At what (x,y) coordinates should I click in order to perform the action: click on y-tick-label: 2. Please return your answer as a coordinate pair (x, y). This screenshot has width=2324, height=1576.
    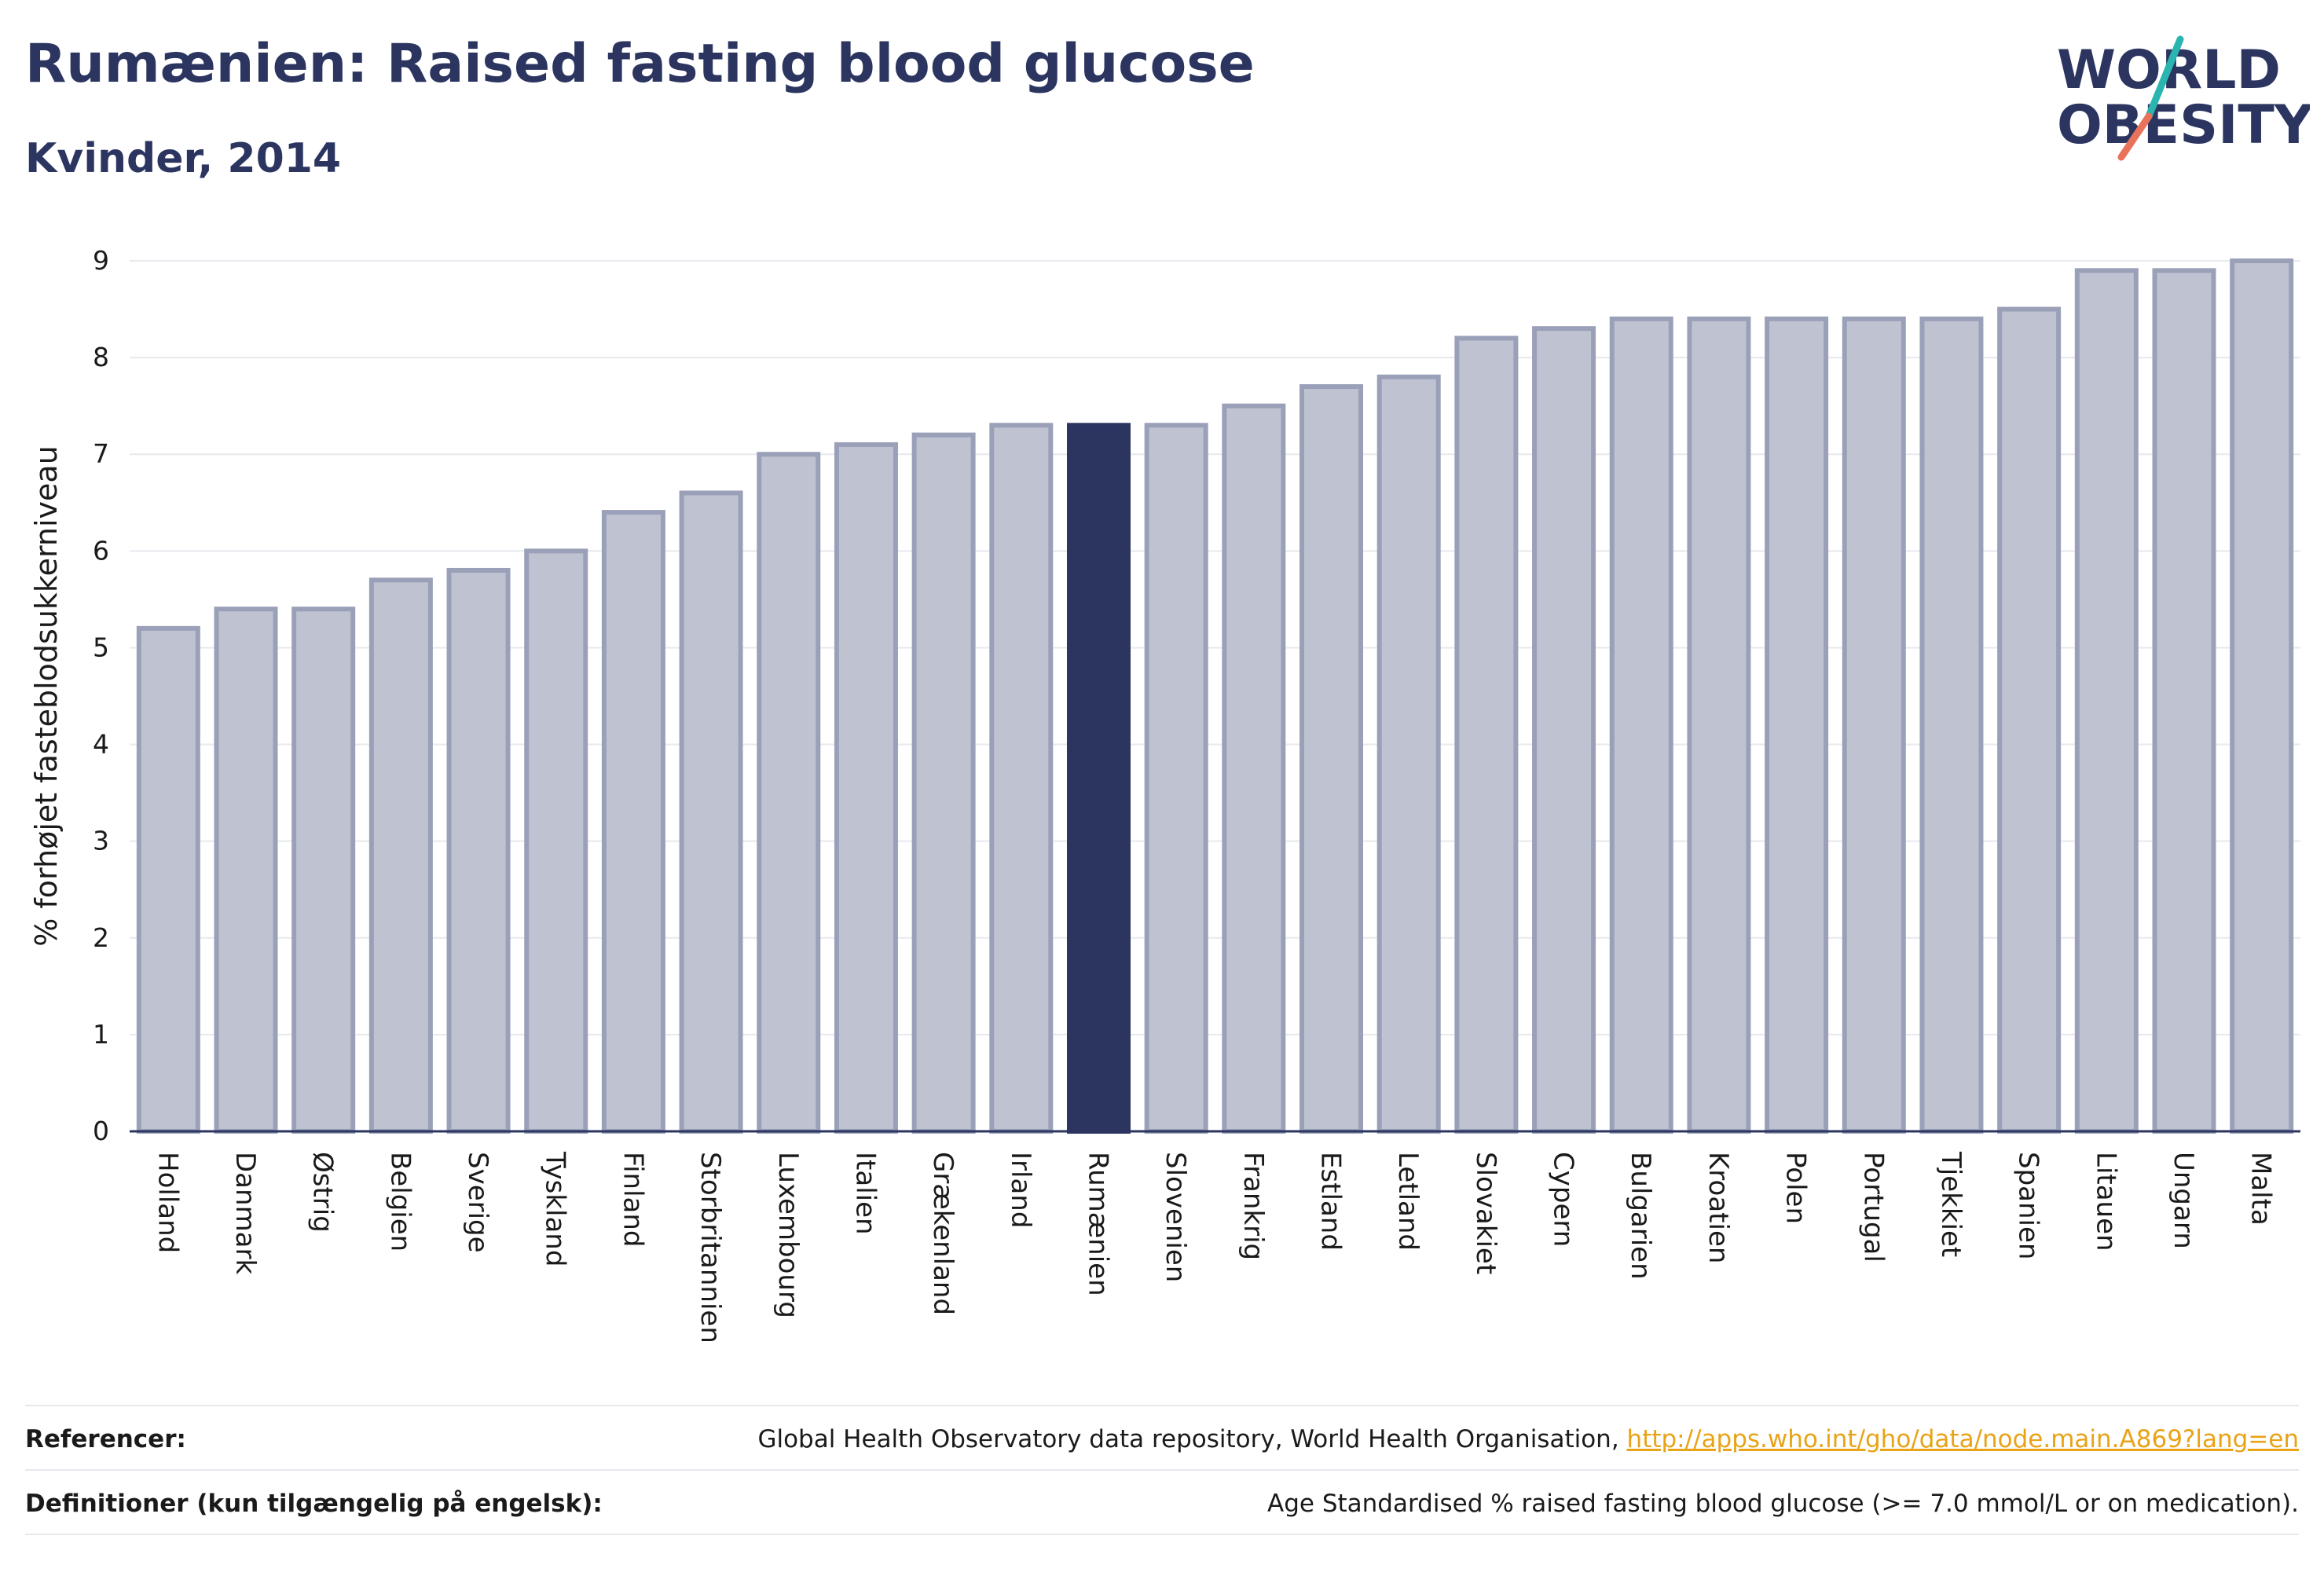
    Looking at the image, I should click on (101, 937).